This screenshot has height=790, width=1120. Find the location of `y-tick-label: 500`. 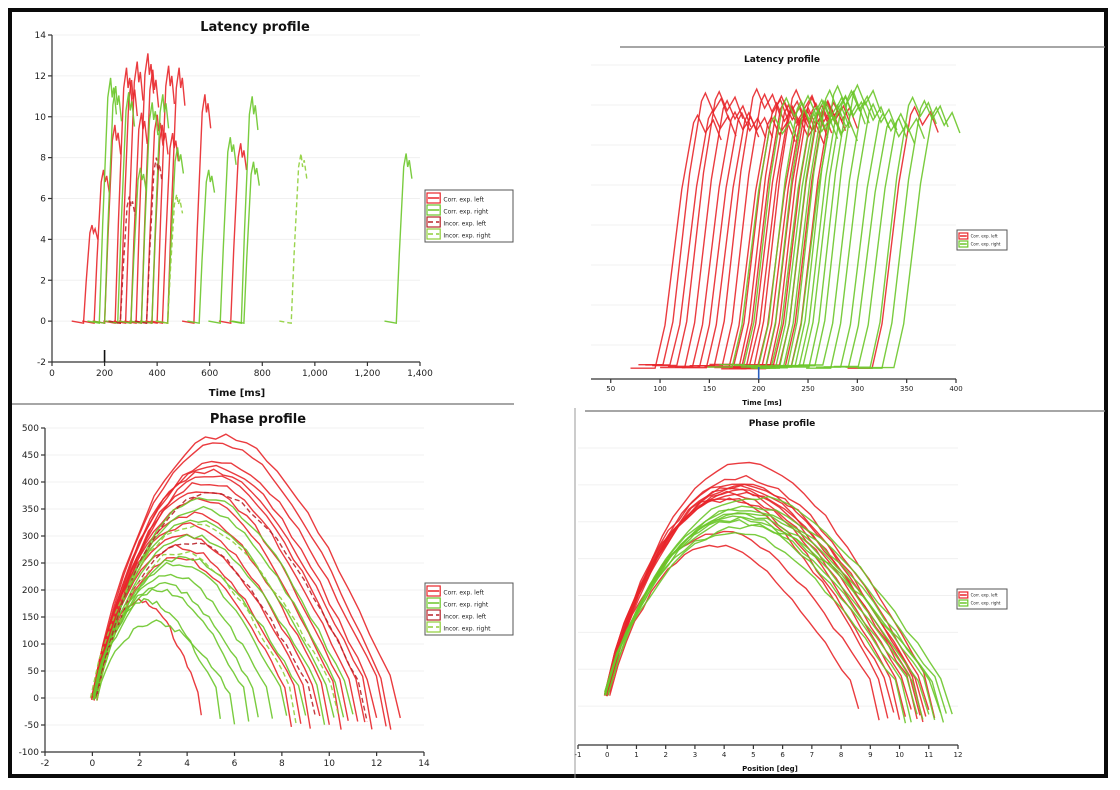

y-tick-label: 500 is located at coordinates (30, 429).